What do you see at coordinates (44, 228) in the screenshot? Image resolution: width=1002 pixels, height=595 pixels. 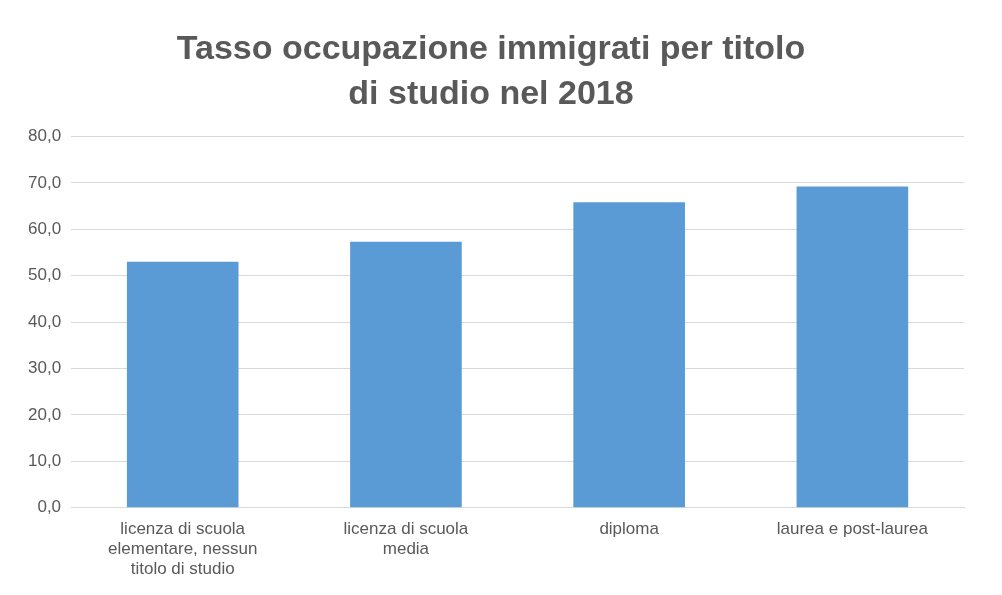 I see `y-tick-label: 60,0` at bounding box center [44, 228].